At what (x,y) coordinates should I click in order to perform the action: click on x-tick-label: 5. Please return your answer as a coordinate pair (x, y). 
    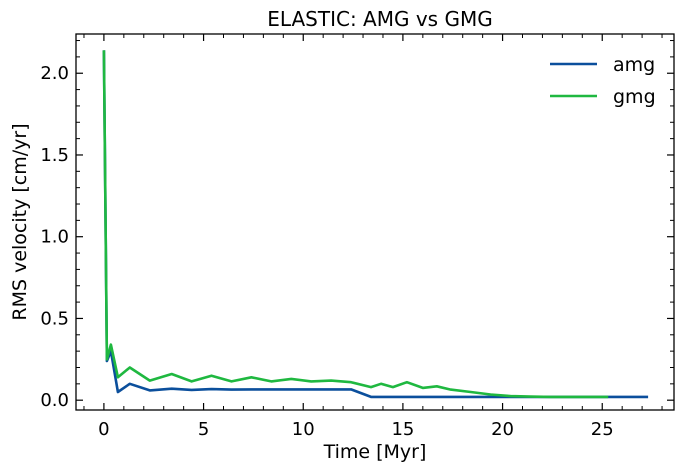
    Looking at the image, I should click on (203, 429).